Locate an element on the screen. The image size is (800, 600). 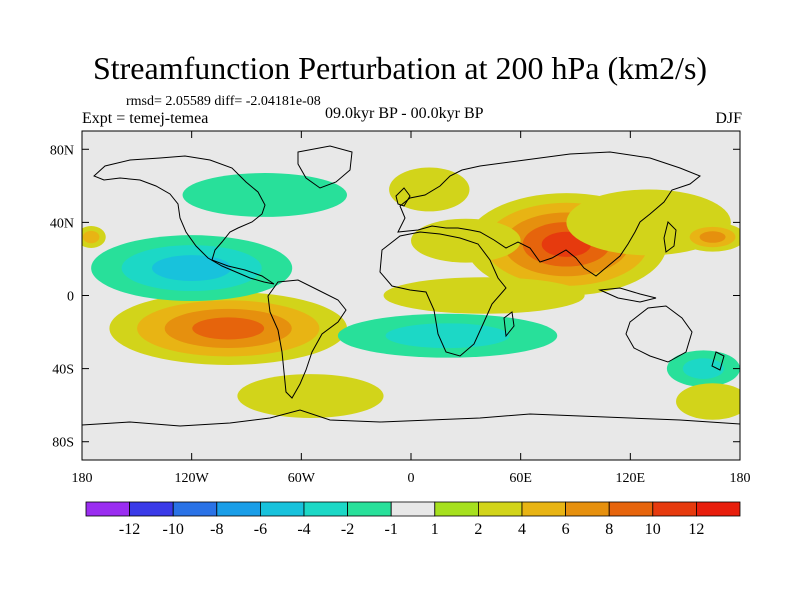
season-label: DJF is located at coordinates (728, 118).